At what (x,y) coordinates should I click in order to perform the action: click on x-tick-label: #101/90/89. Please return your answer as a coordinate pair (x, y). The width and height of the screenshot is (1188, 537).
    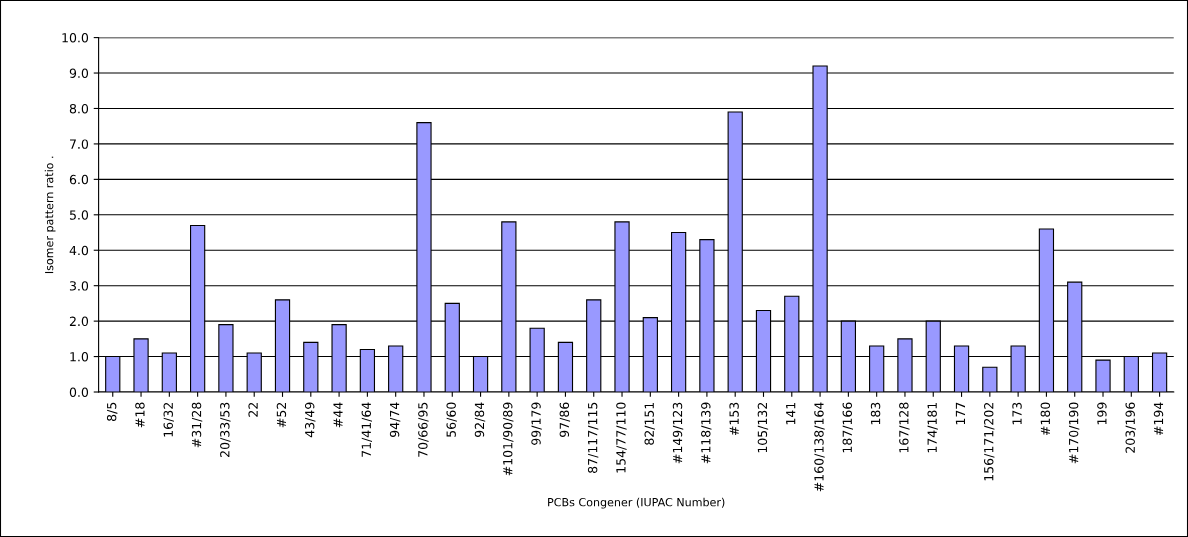
    Looking at the image, I should click on (508, 439).